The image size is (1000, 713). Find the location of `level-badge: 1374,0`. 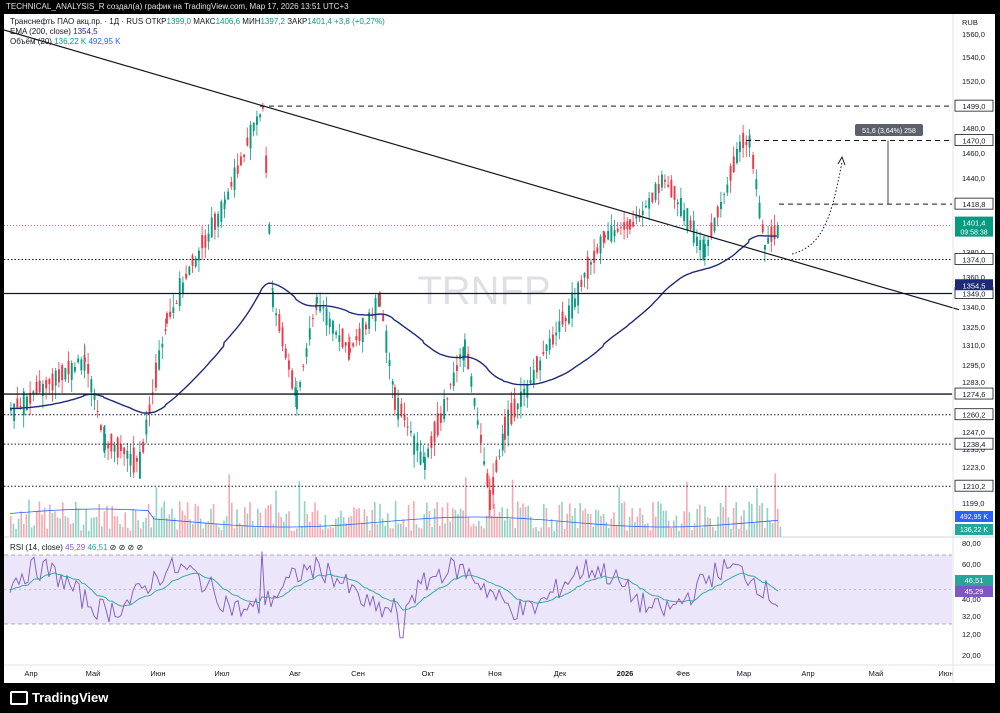

level-badge: 1374,0 is located at coordinates (974, 260).